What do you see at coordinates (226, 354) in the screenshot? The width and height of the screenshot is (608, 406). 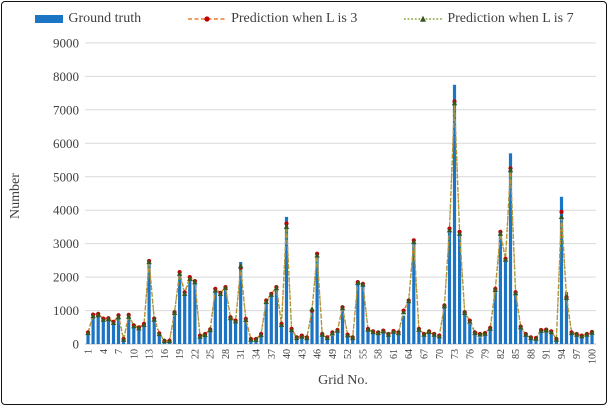 I see `x-tick-label: 28` at bounding box center [226, 354].